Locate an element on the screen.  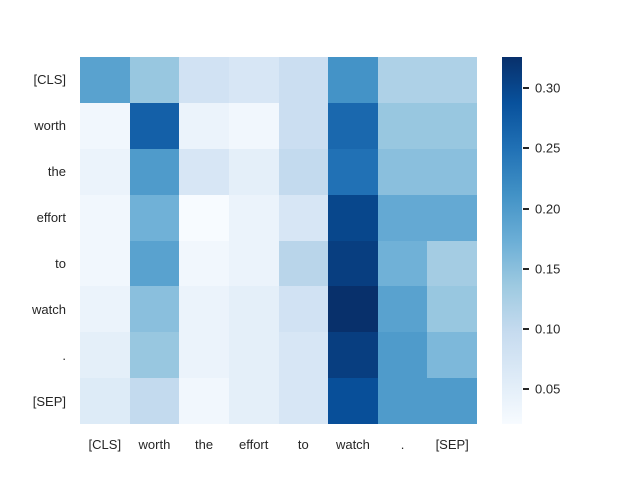
y-tick-label: to is located at coordinates (60, 263).